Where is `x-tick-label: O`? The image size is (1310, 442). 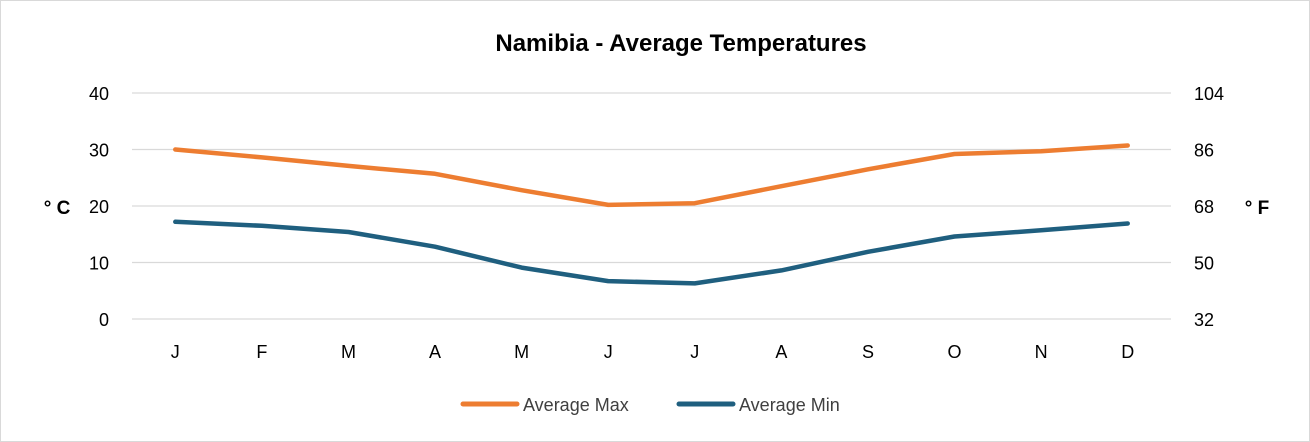 x-tick-label: O is located at coordinates (955, 352).